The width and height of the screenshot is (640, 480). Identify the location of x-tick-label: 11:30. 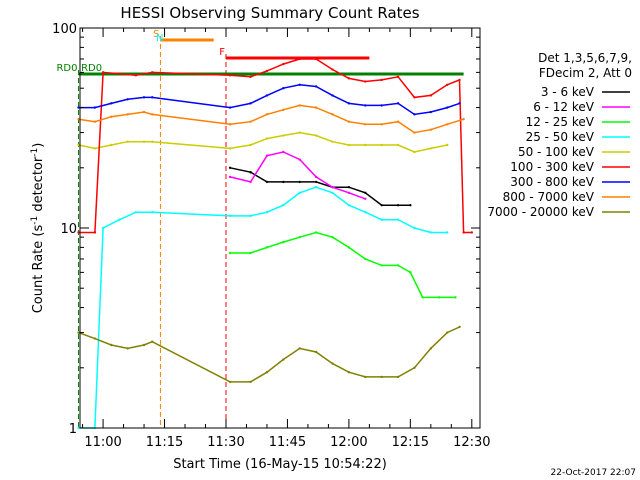
(225, 442).